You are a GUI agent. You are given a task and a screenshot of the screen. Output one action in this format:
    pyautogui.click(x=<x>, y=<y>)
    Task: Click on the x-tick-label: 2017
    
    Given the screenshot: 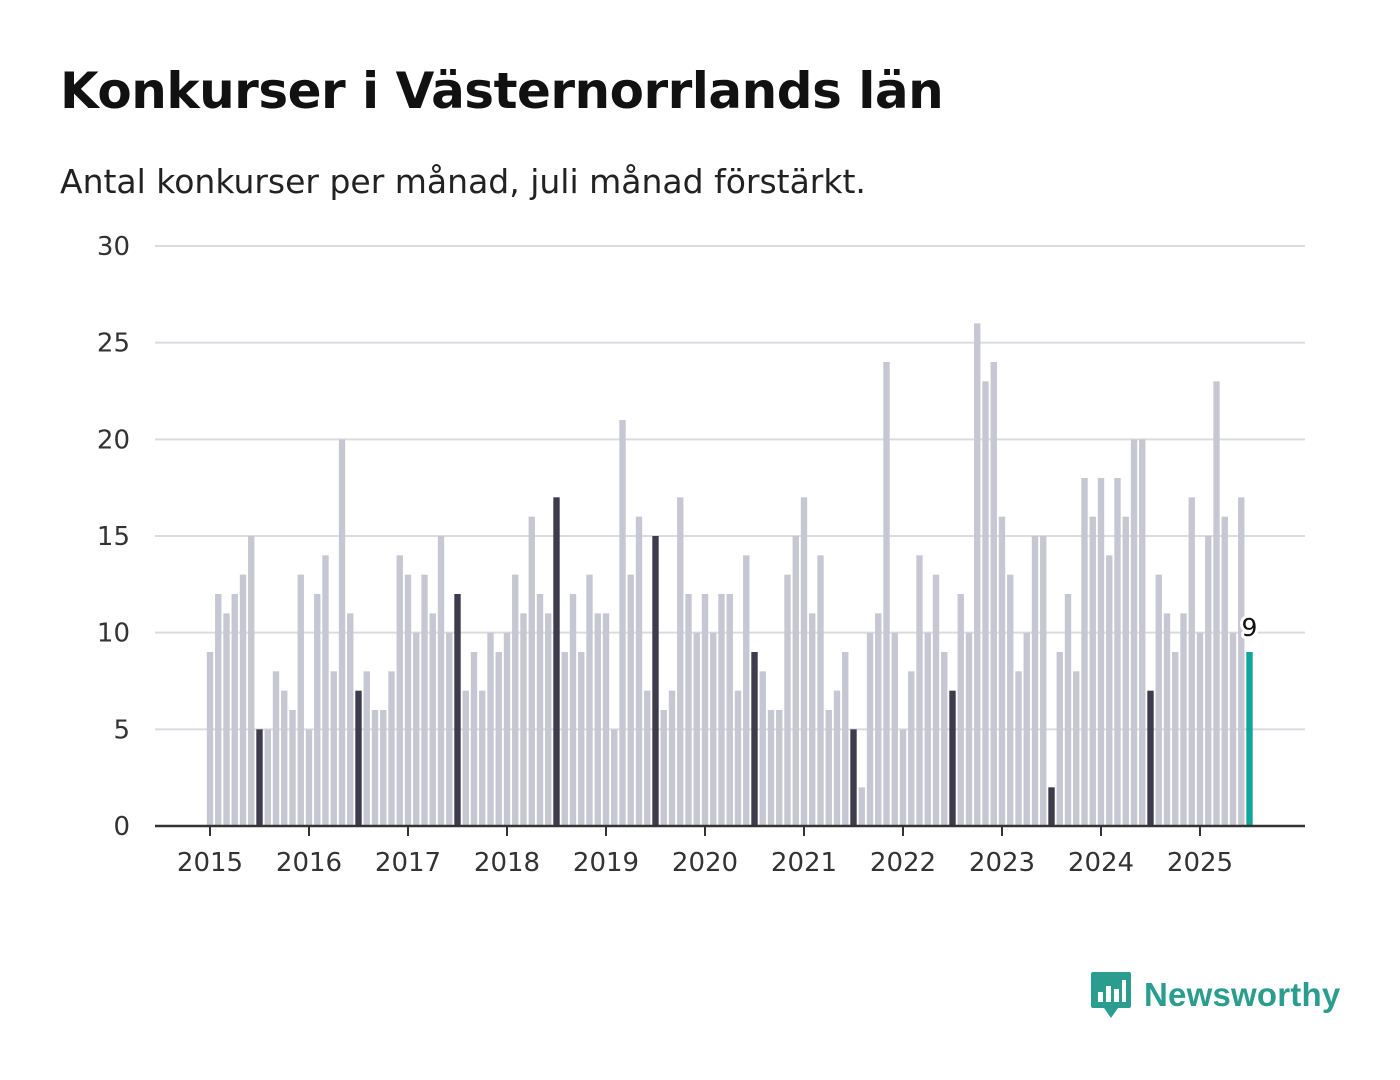 What is the action you would take?
    pyautogui.click(x=408, y=863)
    